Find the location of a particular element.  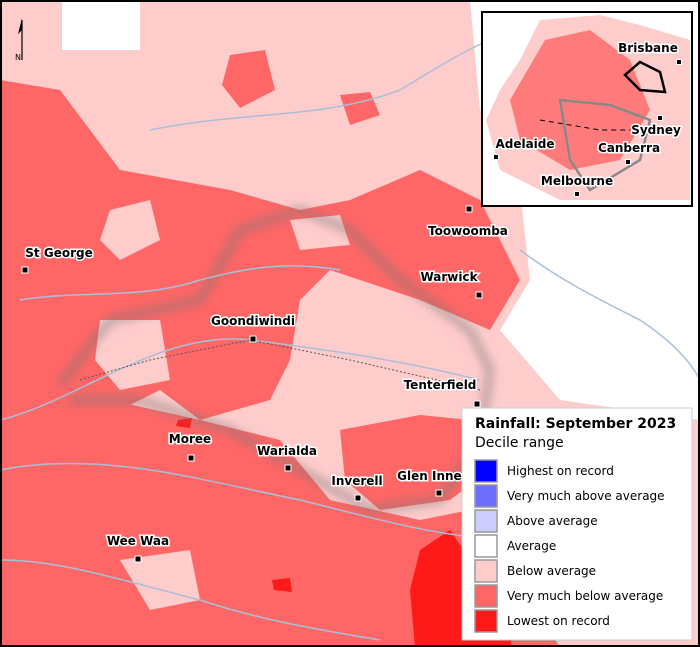

legend-label: Above average is located at coordinates (552, 521).